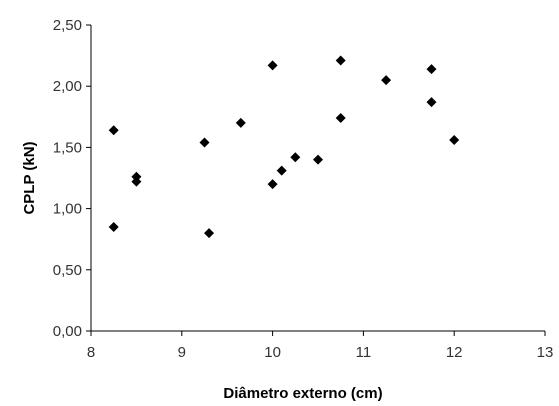 The width and height of the screenshot is (559, 406). Describe the element at coordinates (320, 346) in the screenshot. I see `x-ticks: 8 9 10 11 12 13` at that location.